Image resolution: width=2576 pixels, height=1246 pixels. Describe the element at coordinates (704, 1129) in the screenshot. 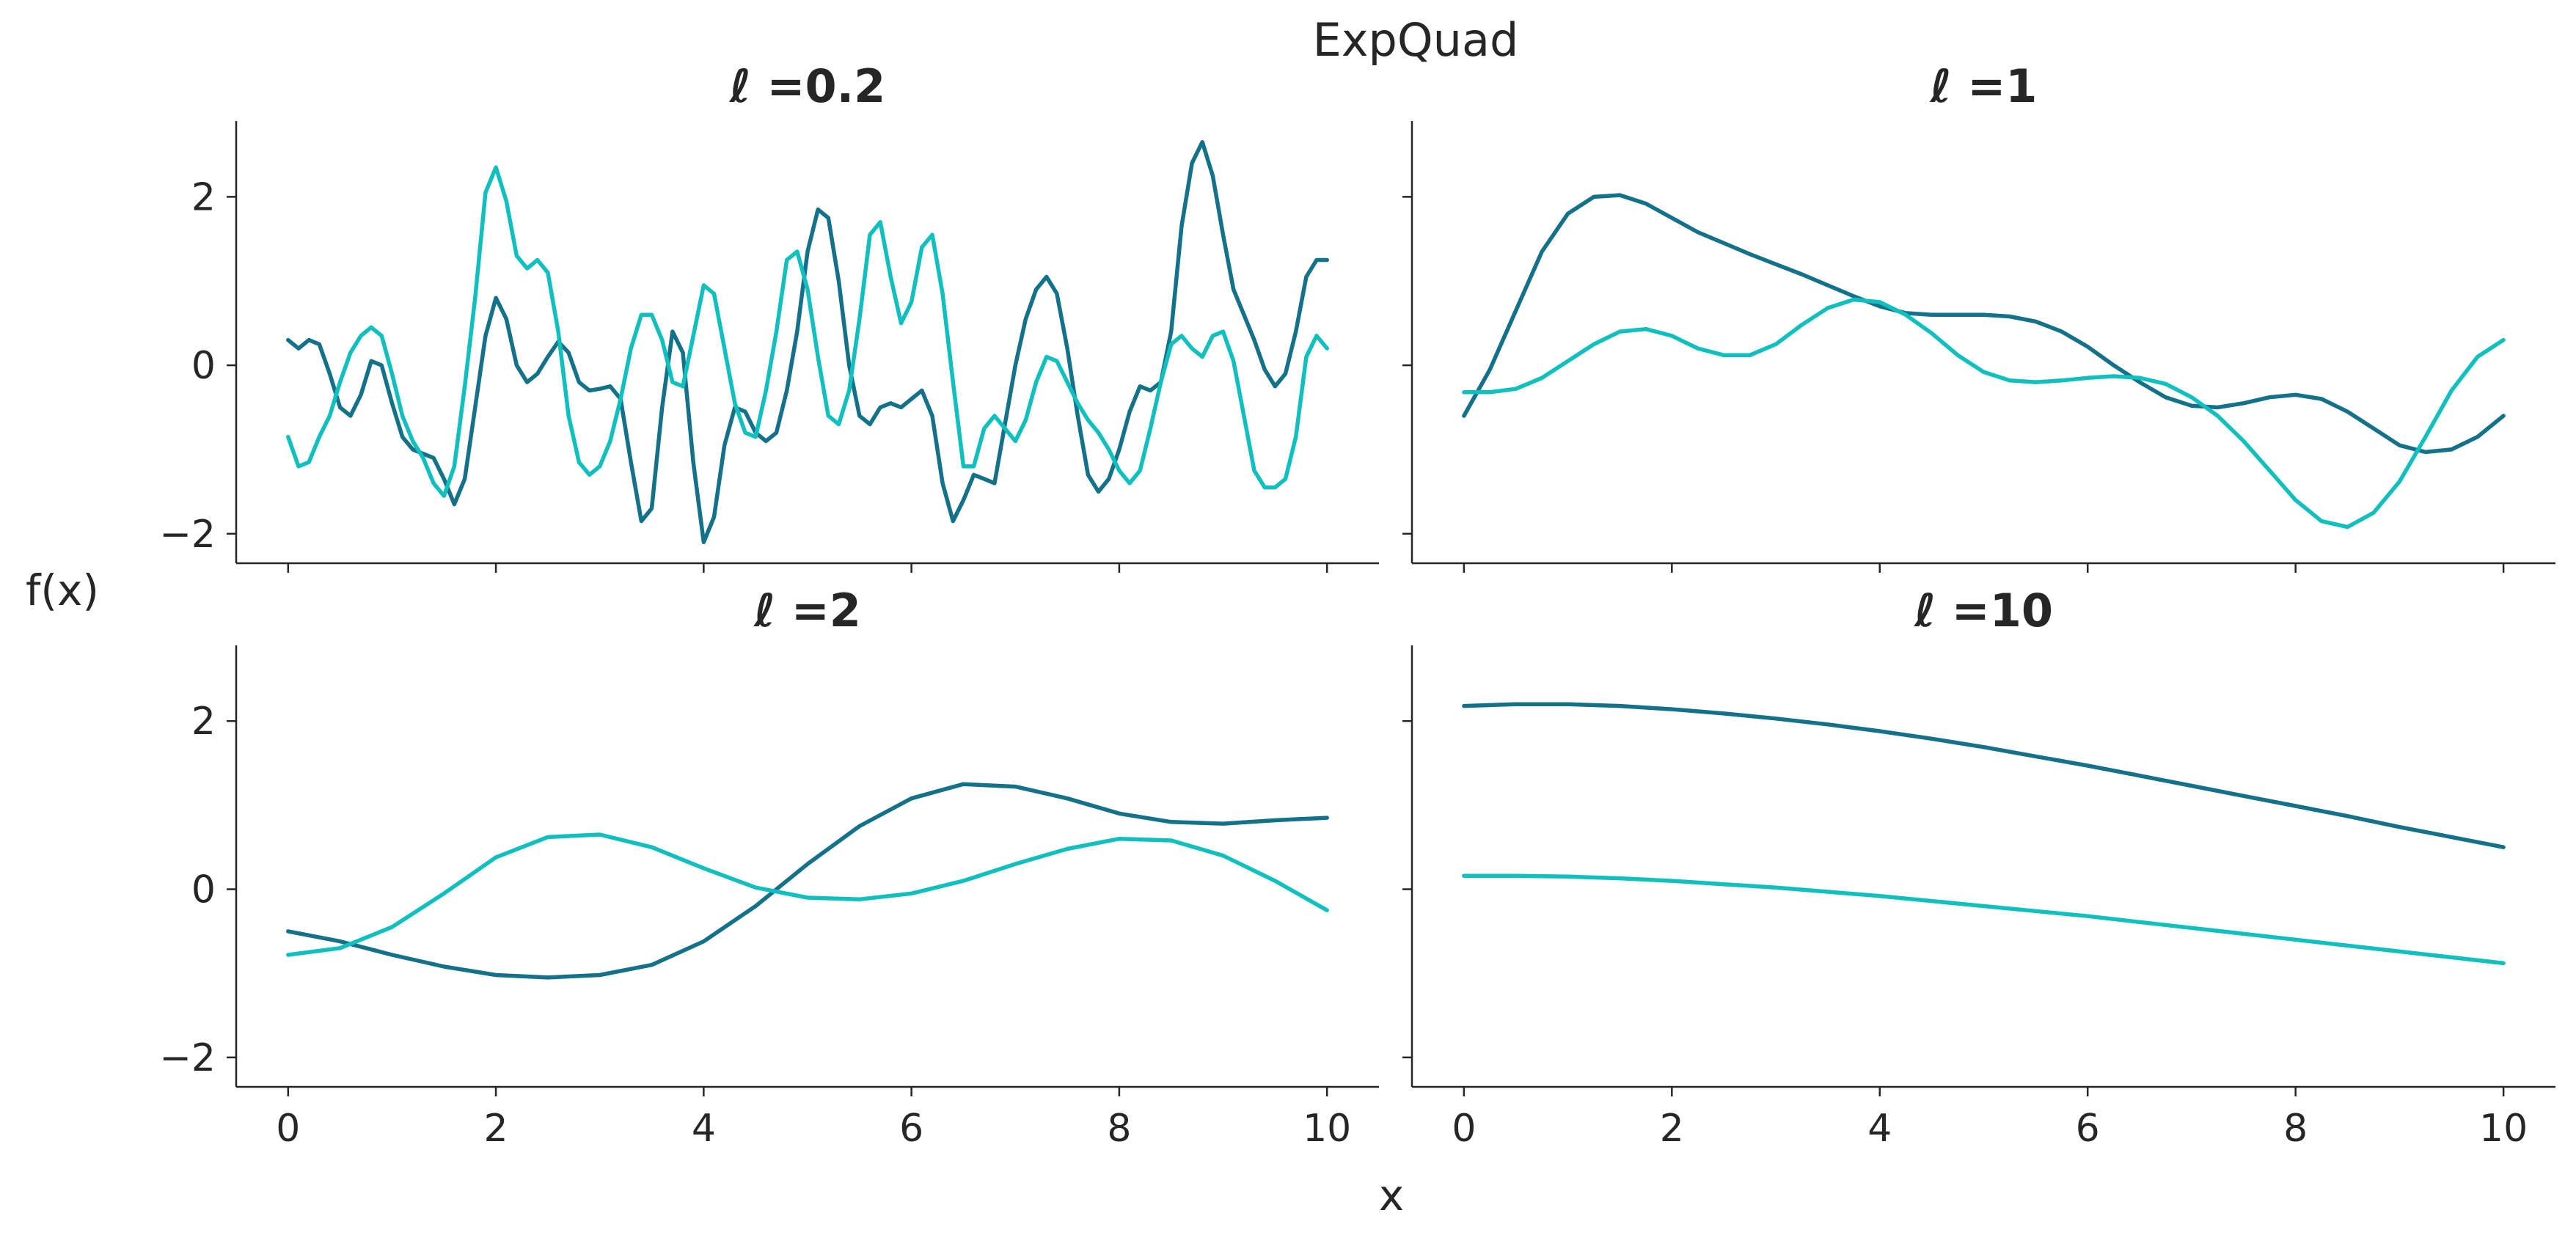

I see `panel-2-x-tick-label: 4` at that location.